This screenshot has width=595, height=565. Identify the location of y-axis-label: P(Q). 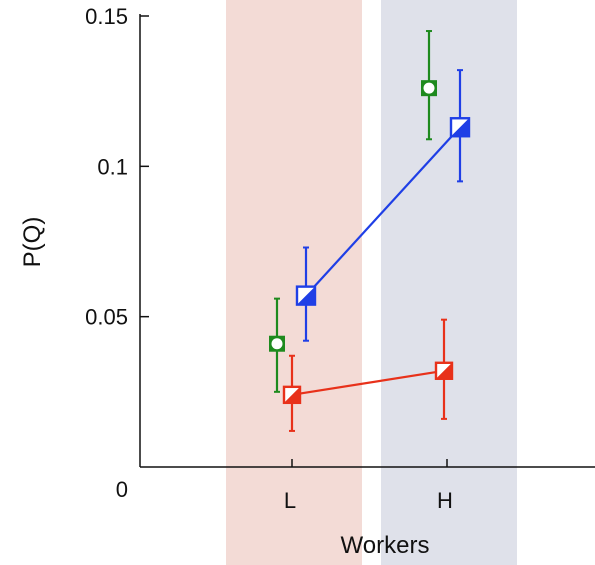
(32, 242).